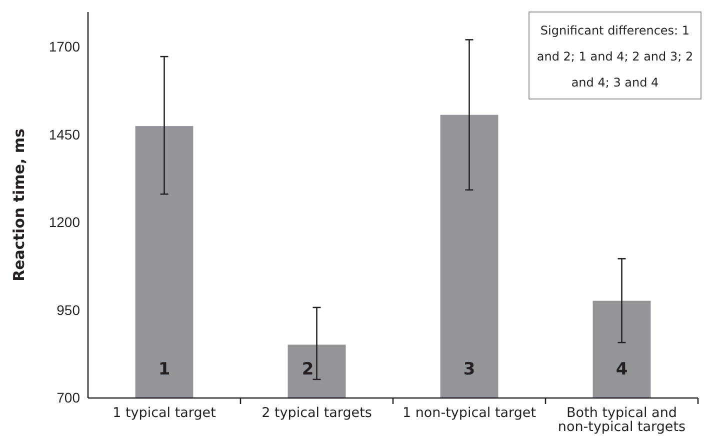  I want to click on x-tick-label: 1 non-typical target, so click(469, 413).